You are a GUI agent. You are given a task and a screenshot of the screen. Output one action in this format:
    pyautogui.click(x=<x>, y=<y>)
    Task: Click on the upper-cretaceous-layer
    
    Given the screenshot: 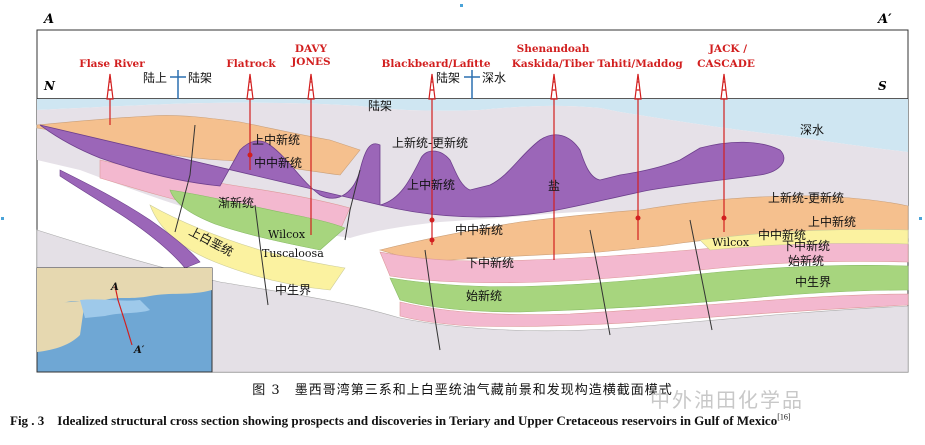 What is the action you would take?
    pyautogui.click(x=247, y=247)
    